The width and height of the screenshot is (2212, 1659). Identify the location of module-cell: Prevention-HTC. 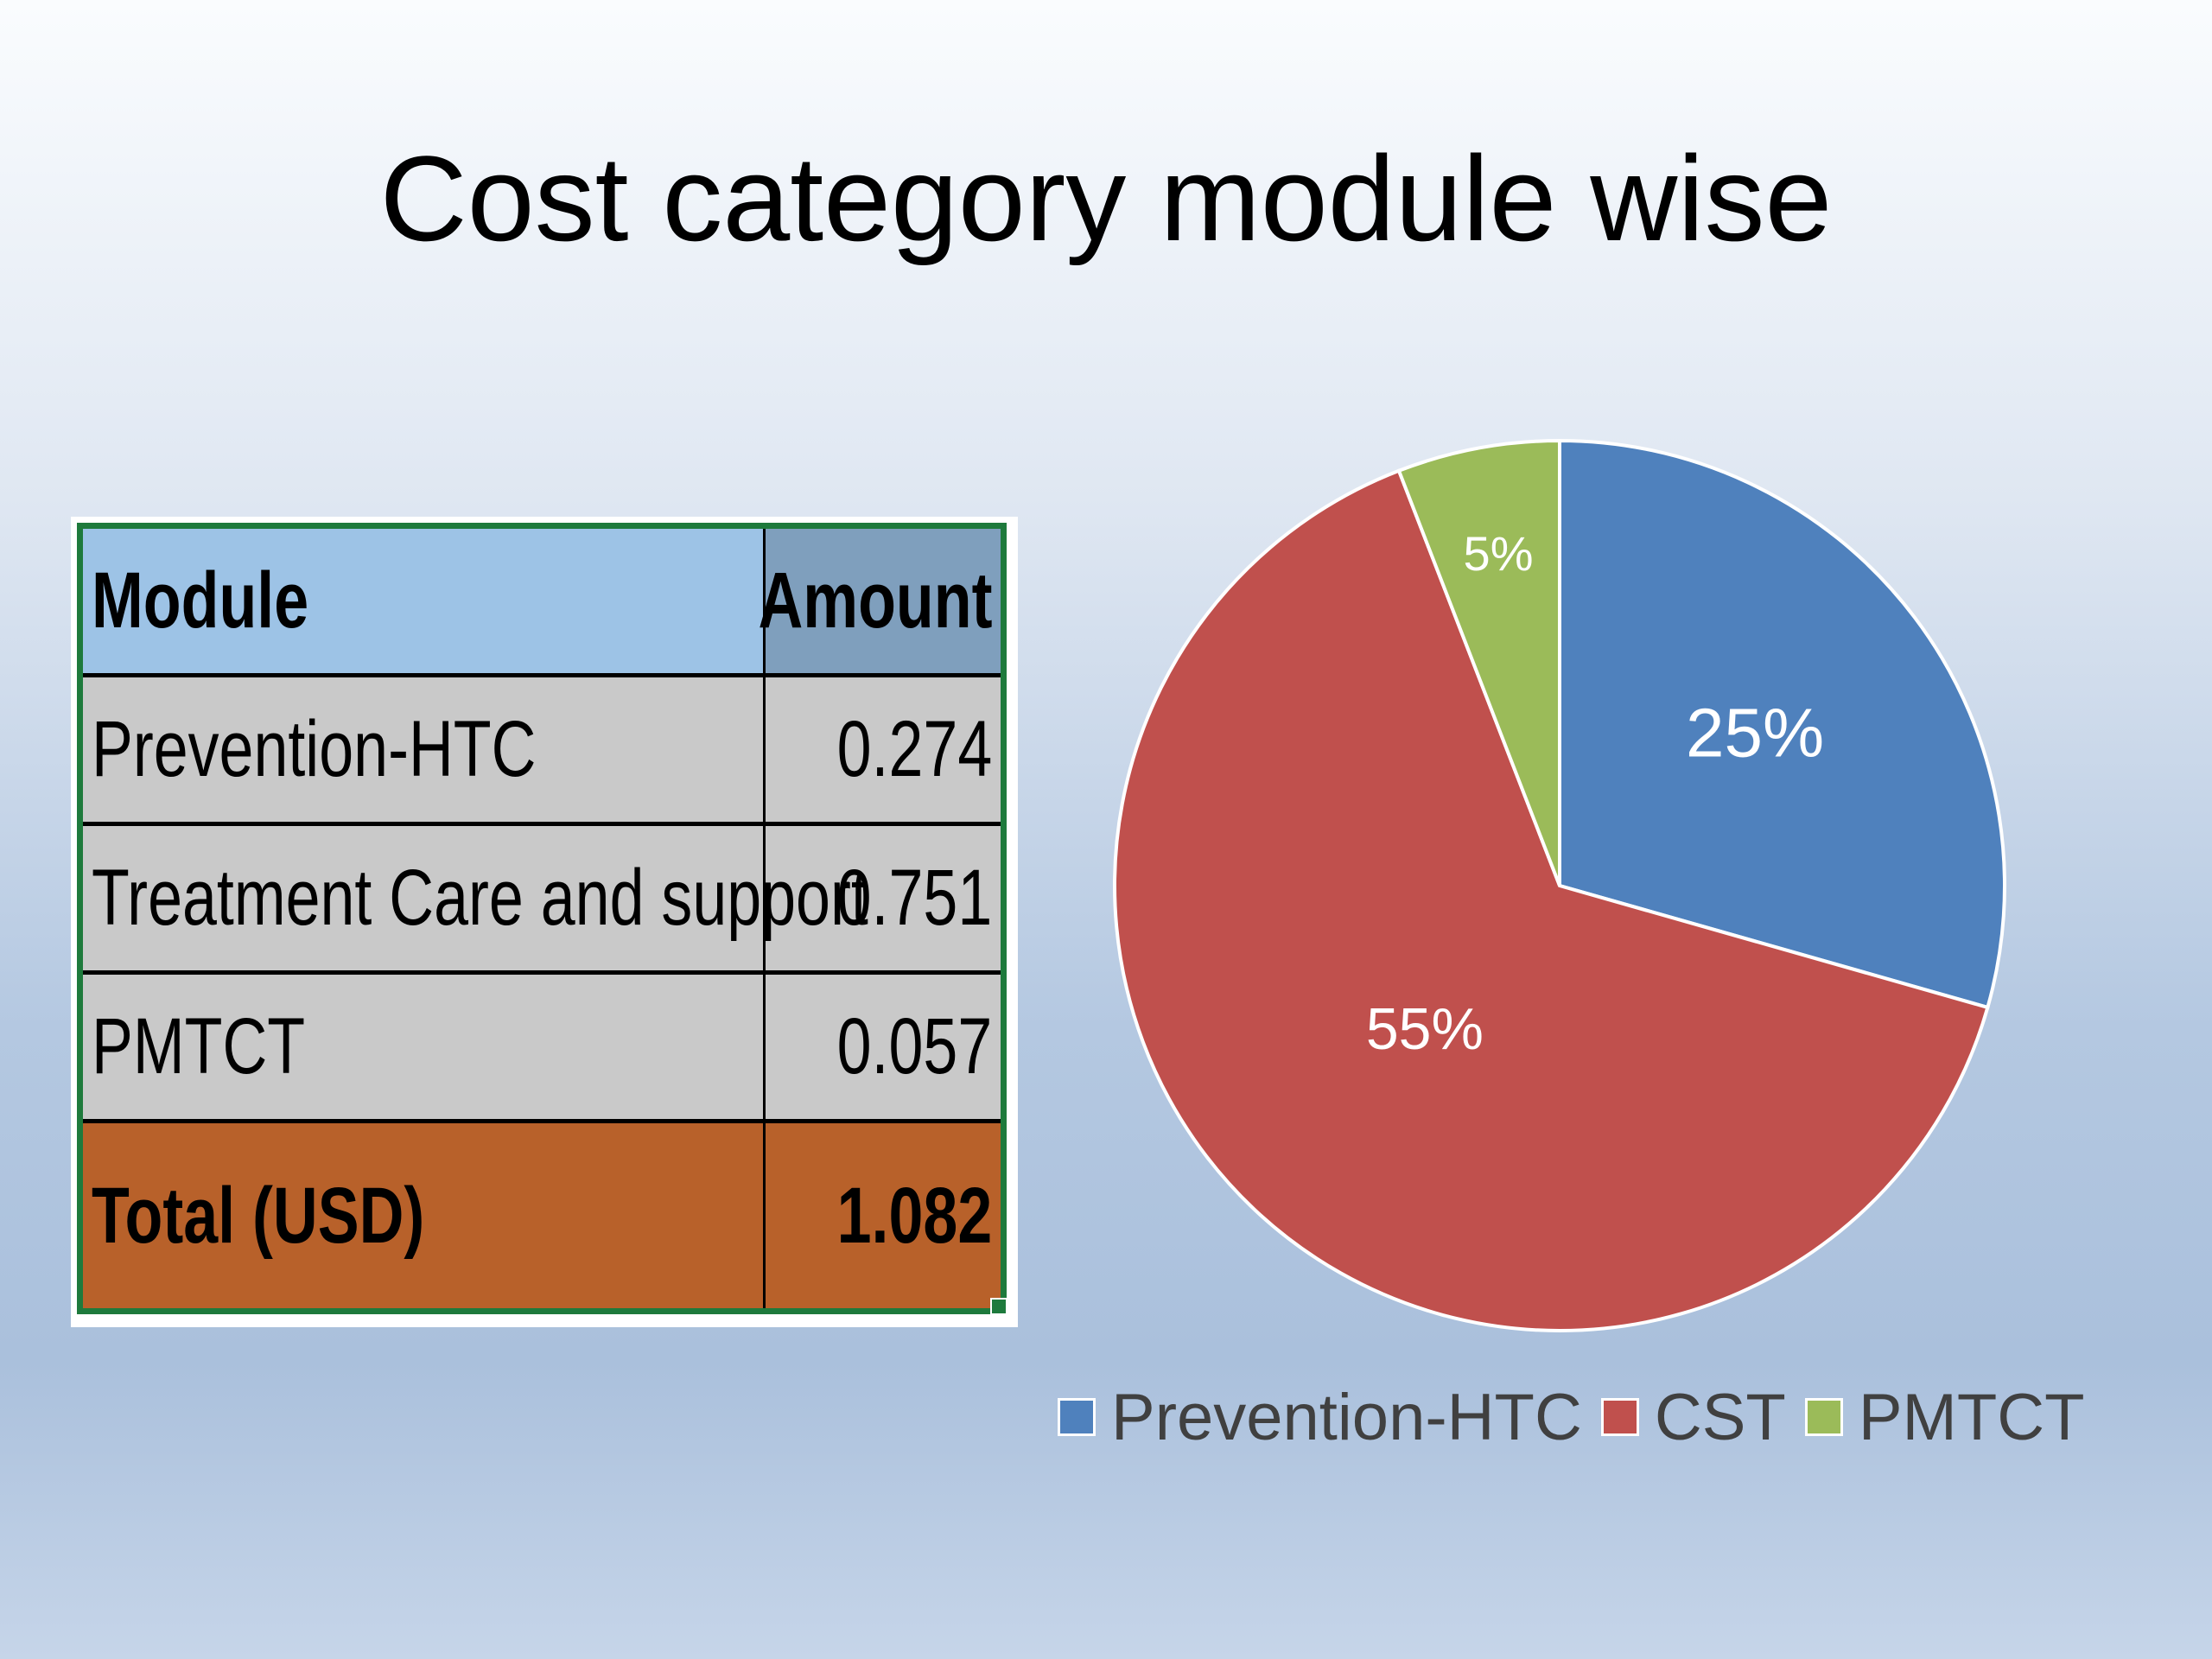
(424, 749).